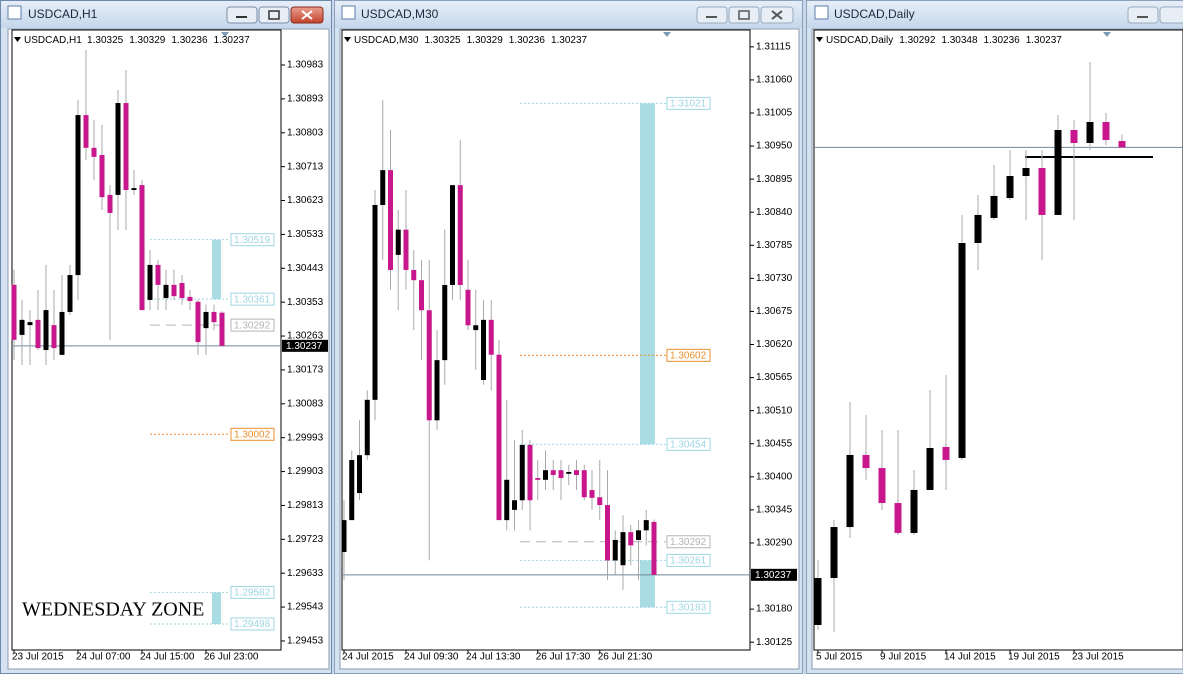  Describe the element at coordinates (305, 65) in the screenshot. I see `y-tick-label: 1.30983` at that location.